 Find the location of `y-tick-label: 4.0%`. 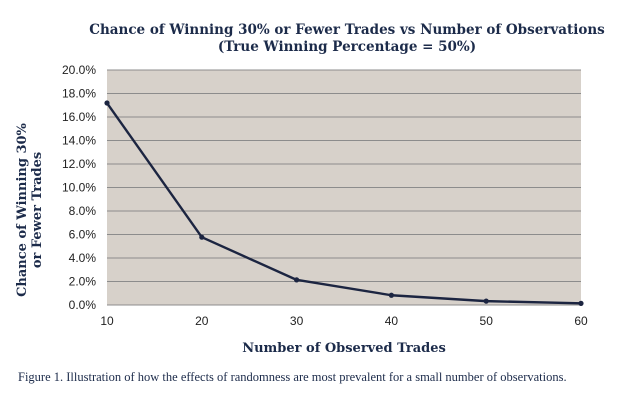

y-tick-label: 4.0% is located at coordinates (83, 258).